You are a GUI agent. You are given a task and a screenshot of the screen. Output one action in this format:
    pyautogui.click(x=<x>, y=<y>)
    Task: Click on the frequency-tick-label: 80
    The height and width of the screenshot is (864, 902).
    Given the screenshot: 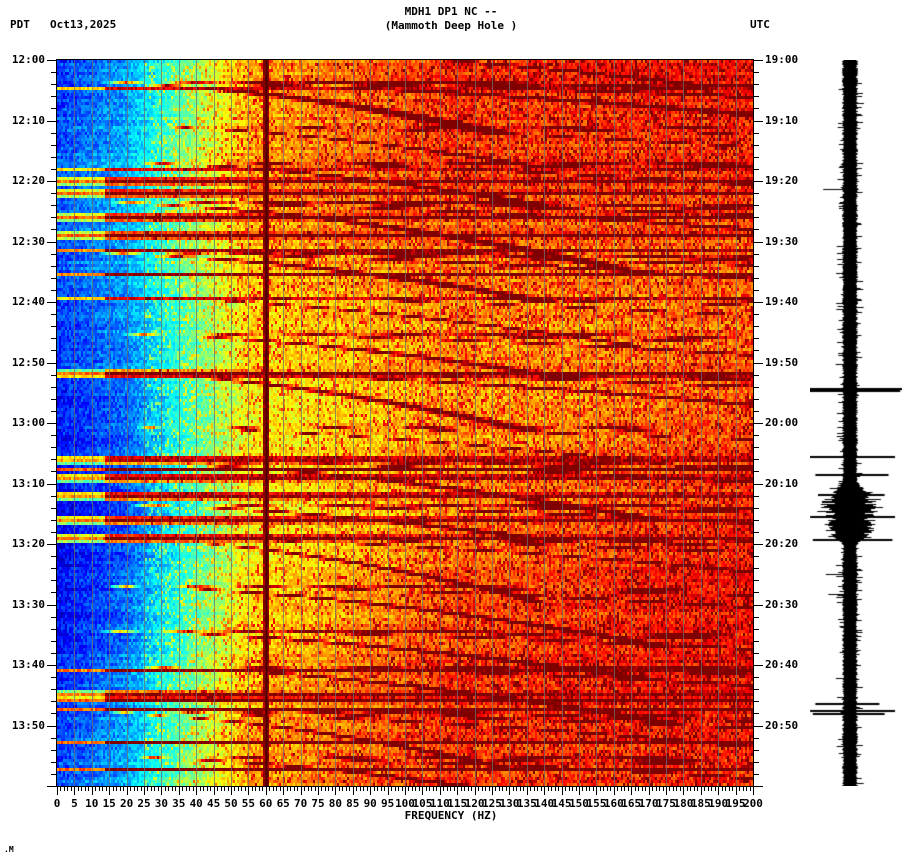 What is the action you would take?
    pyautogui.click(x=335, y=803)
    